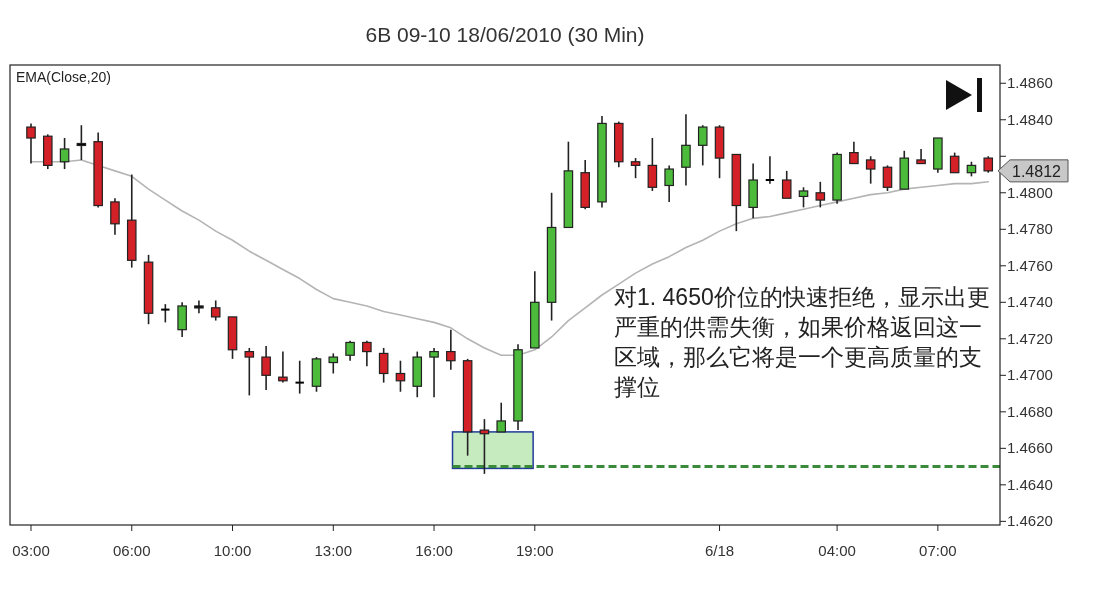  I want to click on x-tick-label: 16:00, so click(434, 550).